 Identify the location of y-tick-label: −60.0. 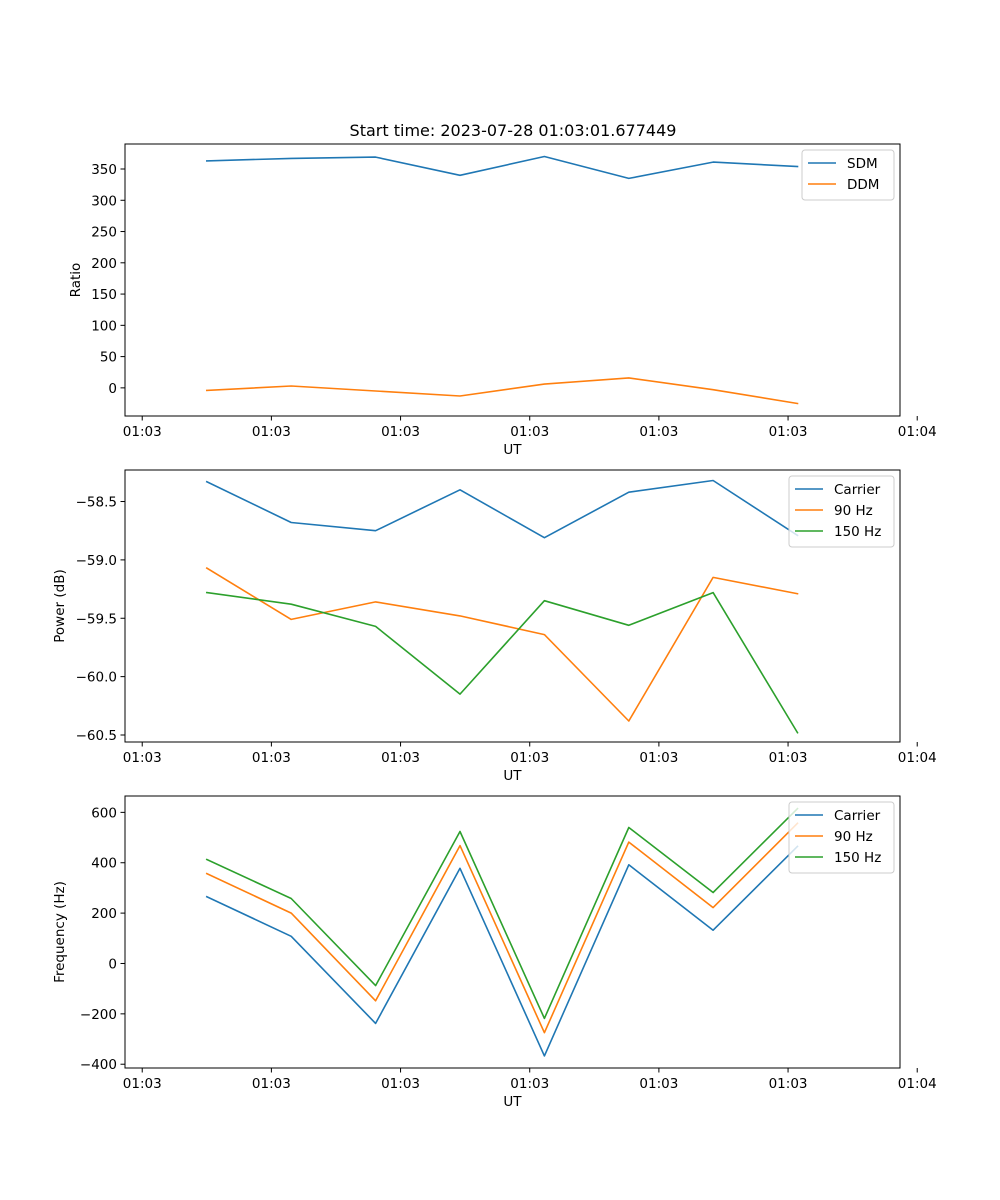
(96, 678).